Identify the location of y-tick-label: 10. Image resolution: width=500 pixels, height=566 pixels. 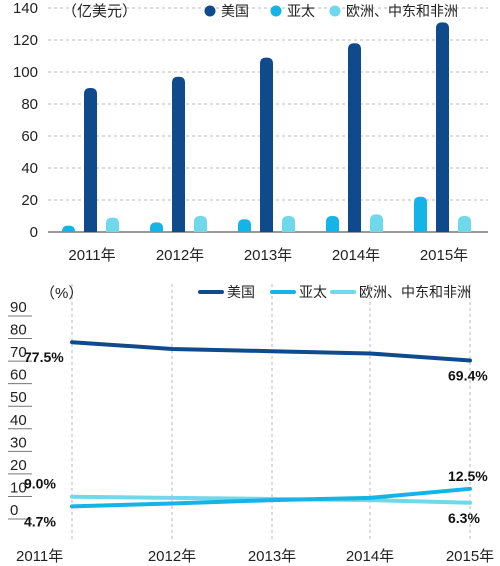
(18, 487).